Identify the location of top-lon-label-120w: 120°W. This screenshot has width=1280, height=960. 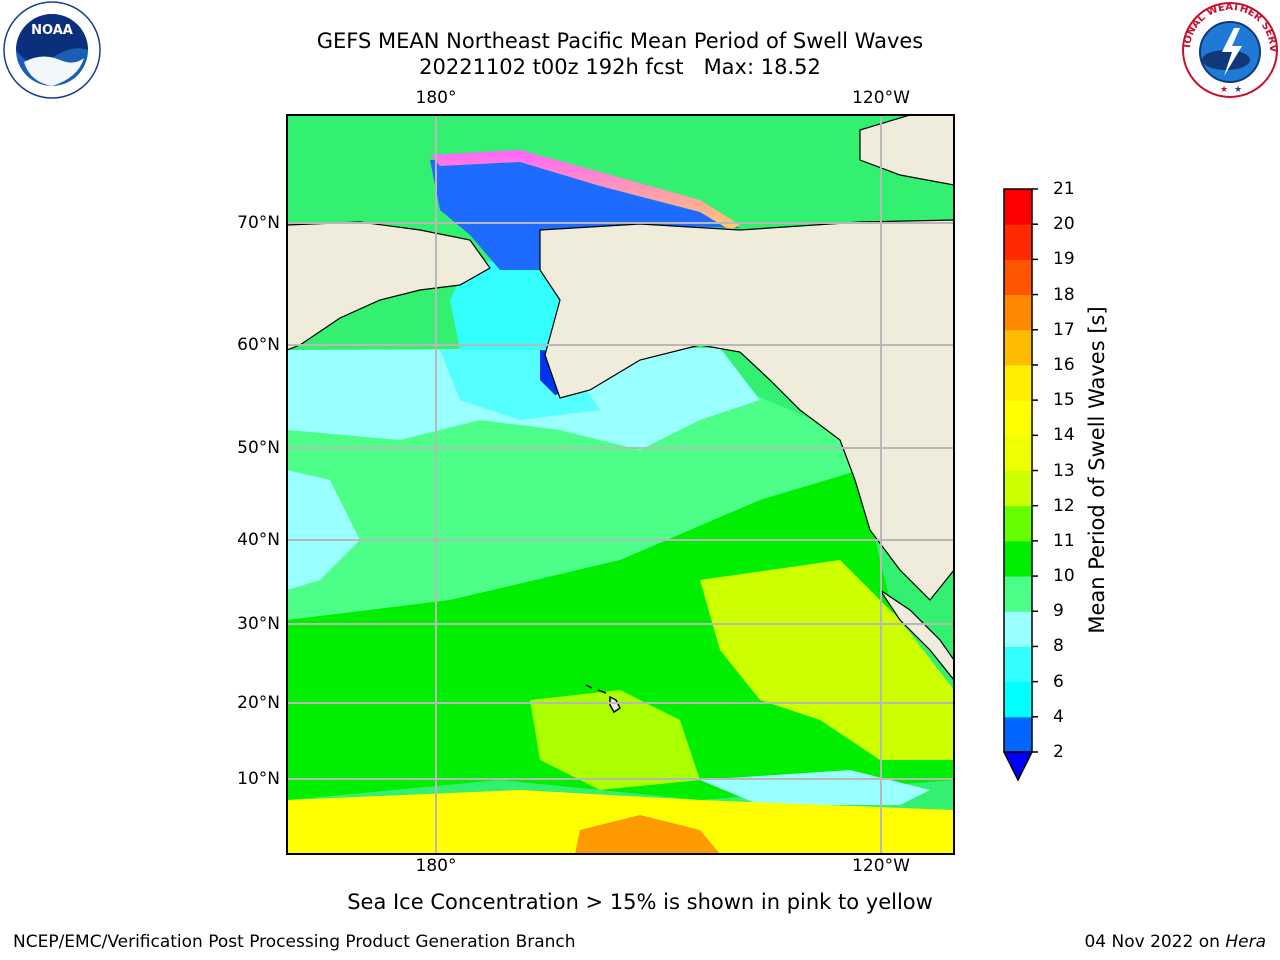
(881, 98).